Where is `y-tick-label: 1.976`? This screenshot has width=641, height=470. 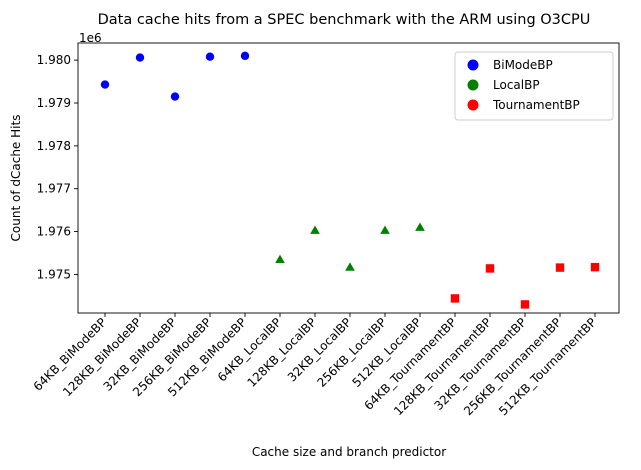
y-tick-label: 1.976 is located at coordinates (54, 232).